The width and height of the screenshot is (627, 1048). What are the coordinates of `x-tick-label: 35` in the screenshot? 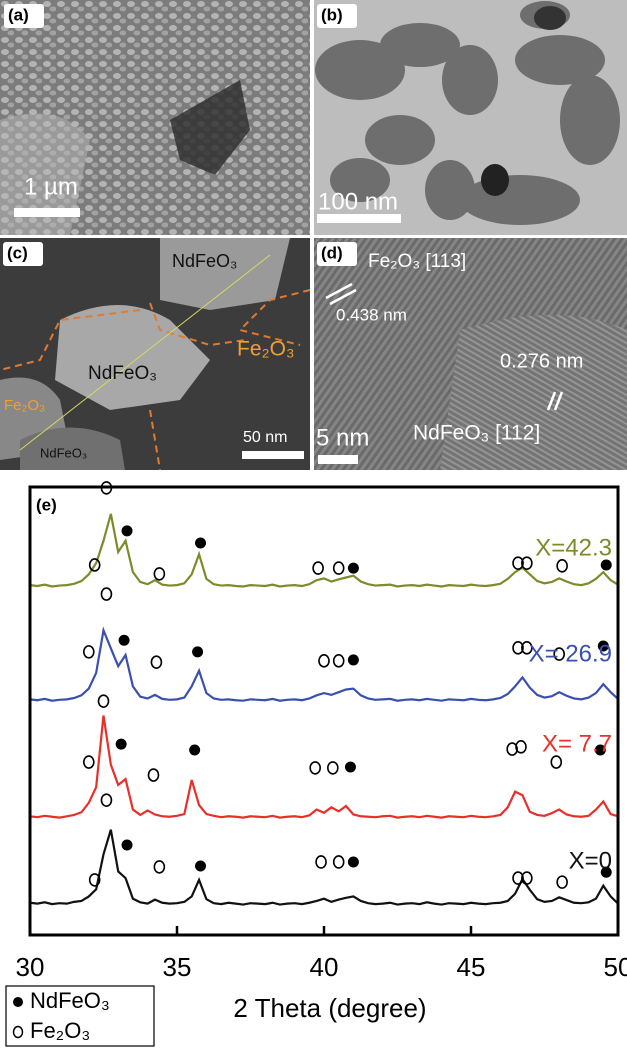 It's located at (177, 967).